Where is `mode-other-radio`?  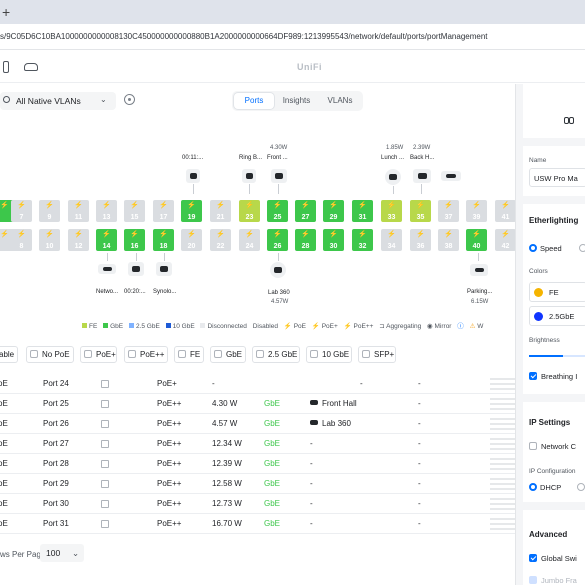 mode-other-radio is located at coordinates (582, 248).